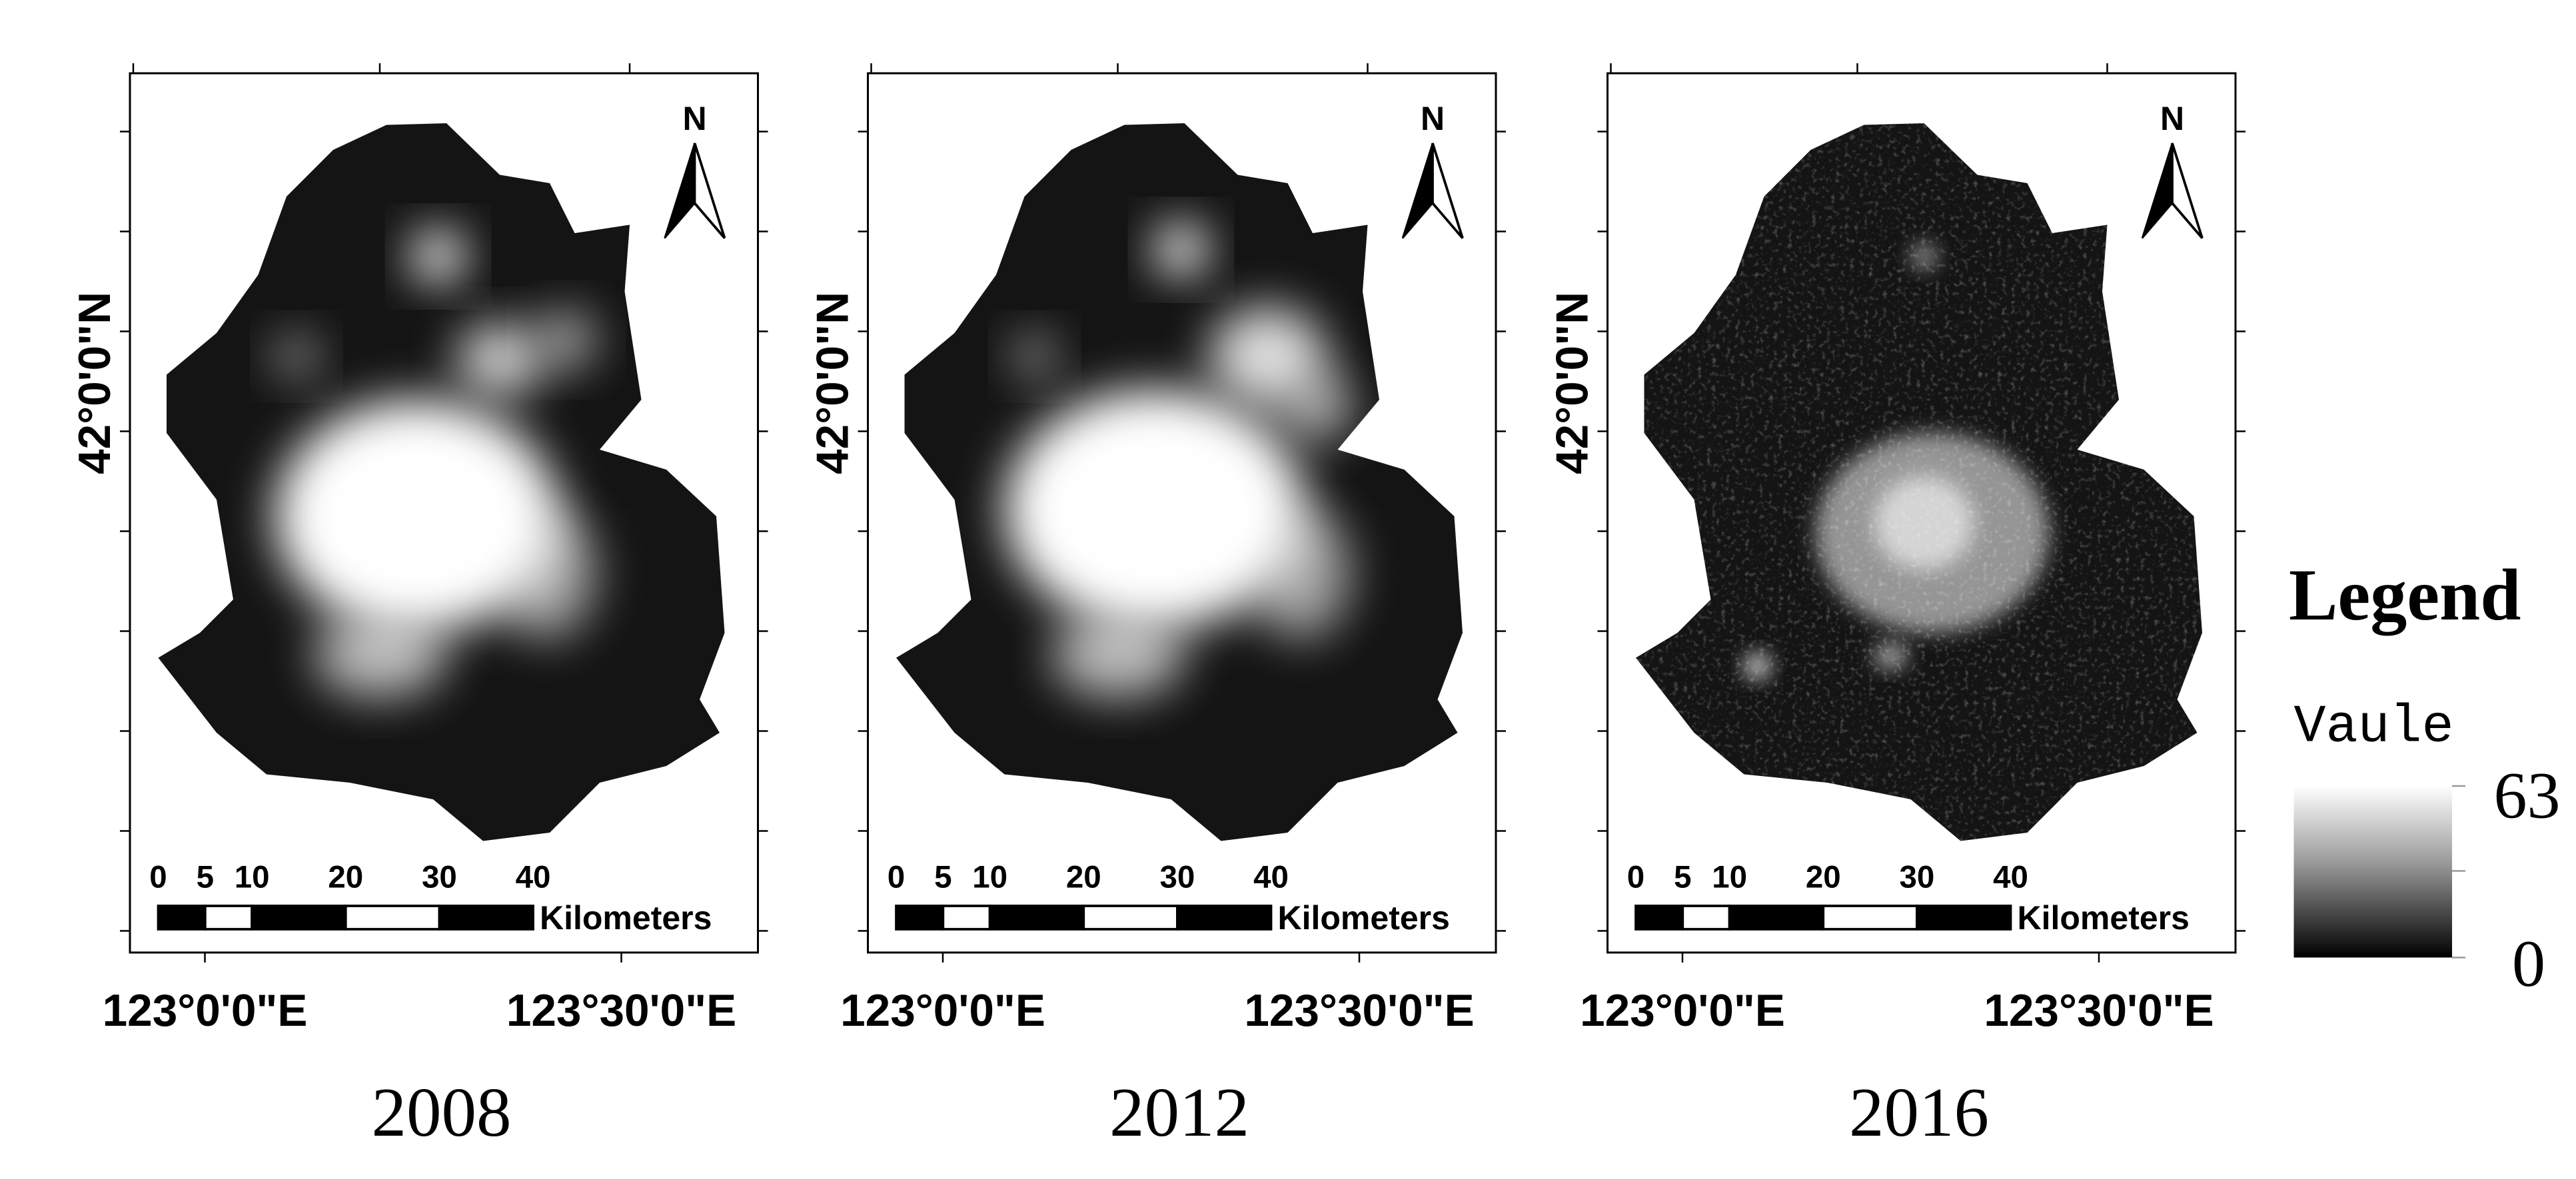 This screenshot has height=1179, width=2576. I want to click on legend-max: 63, so click(2527, 796).